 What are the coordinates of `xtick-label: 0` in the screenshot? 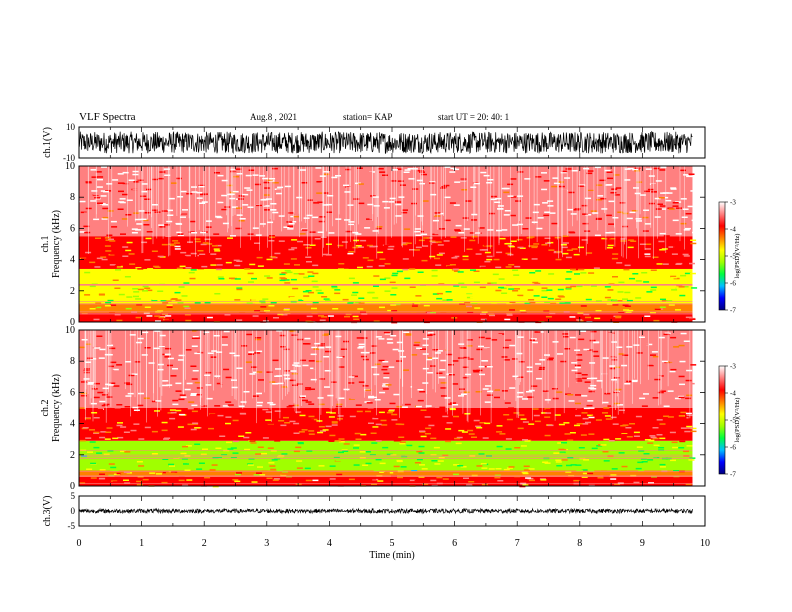 It's located at (79, 543).